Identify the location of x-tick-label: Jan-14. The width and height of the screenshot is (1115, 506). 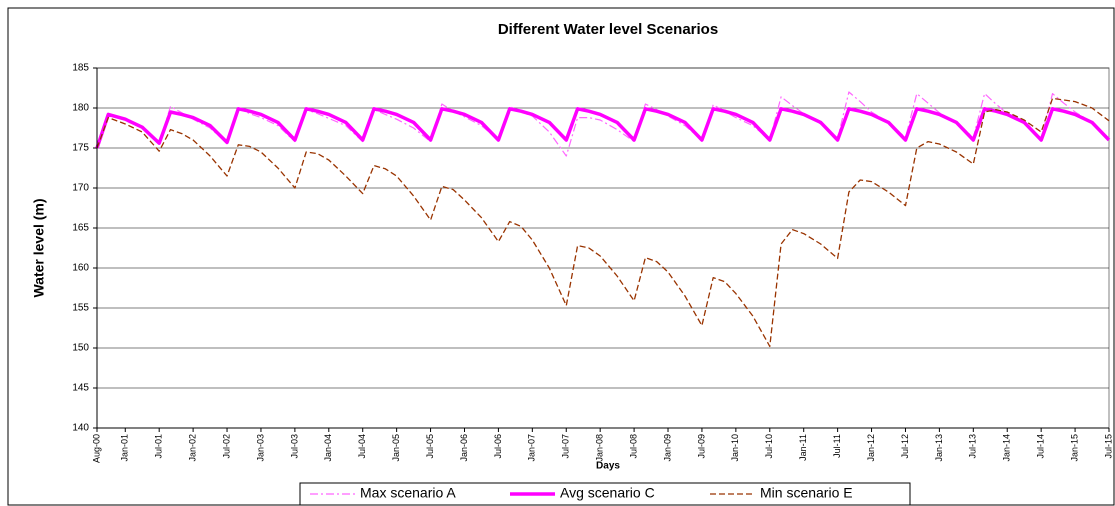
(1007, 448).